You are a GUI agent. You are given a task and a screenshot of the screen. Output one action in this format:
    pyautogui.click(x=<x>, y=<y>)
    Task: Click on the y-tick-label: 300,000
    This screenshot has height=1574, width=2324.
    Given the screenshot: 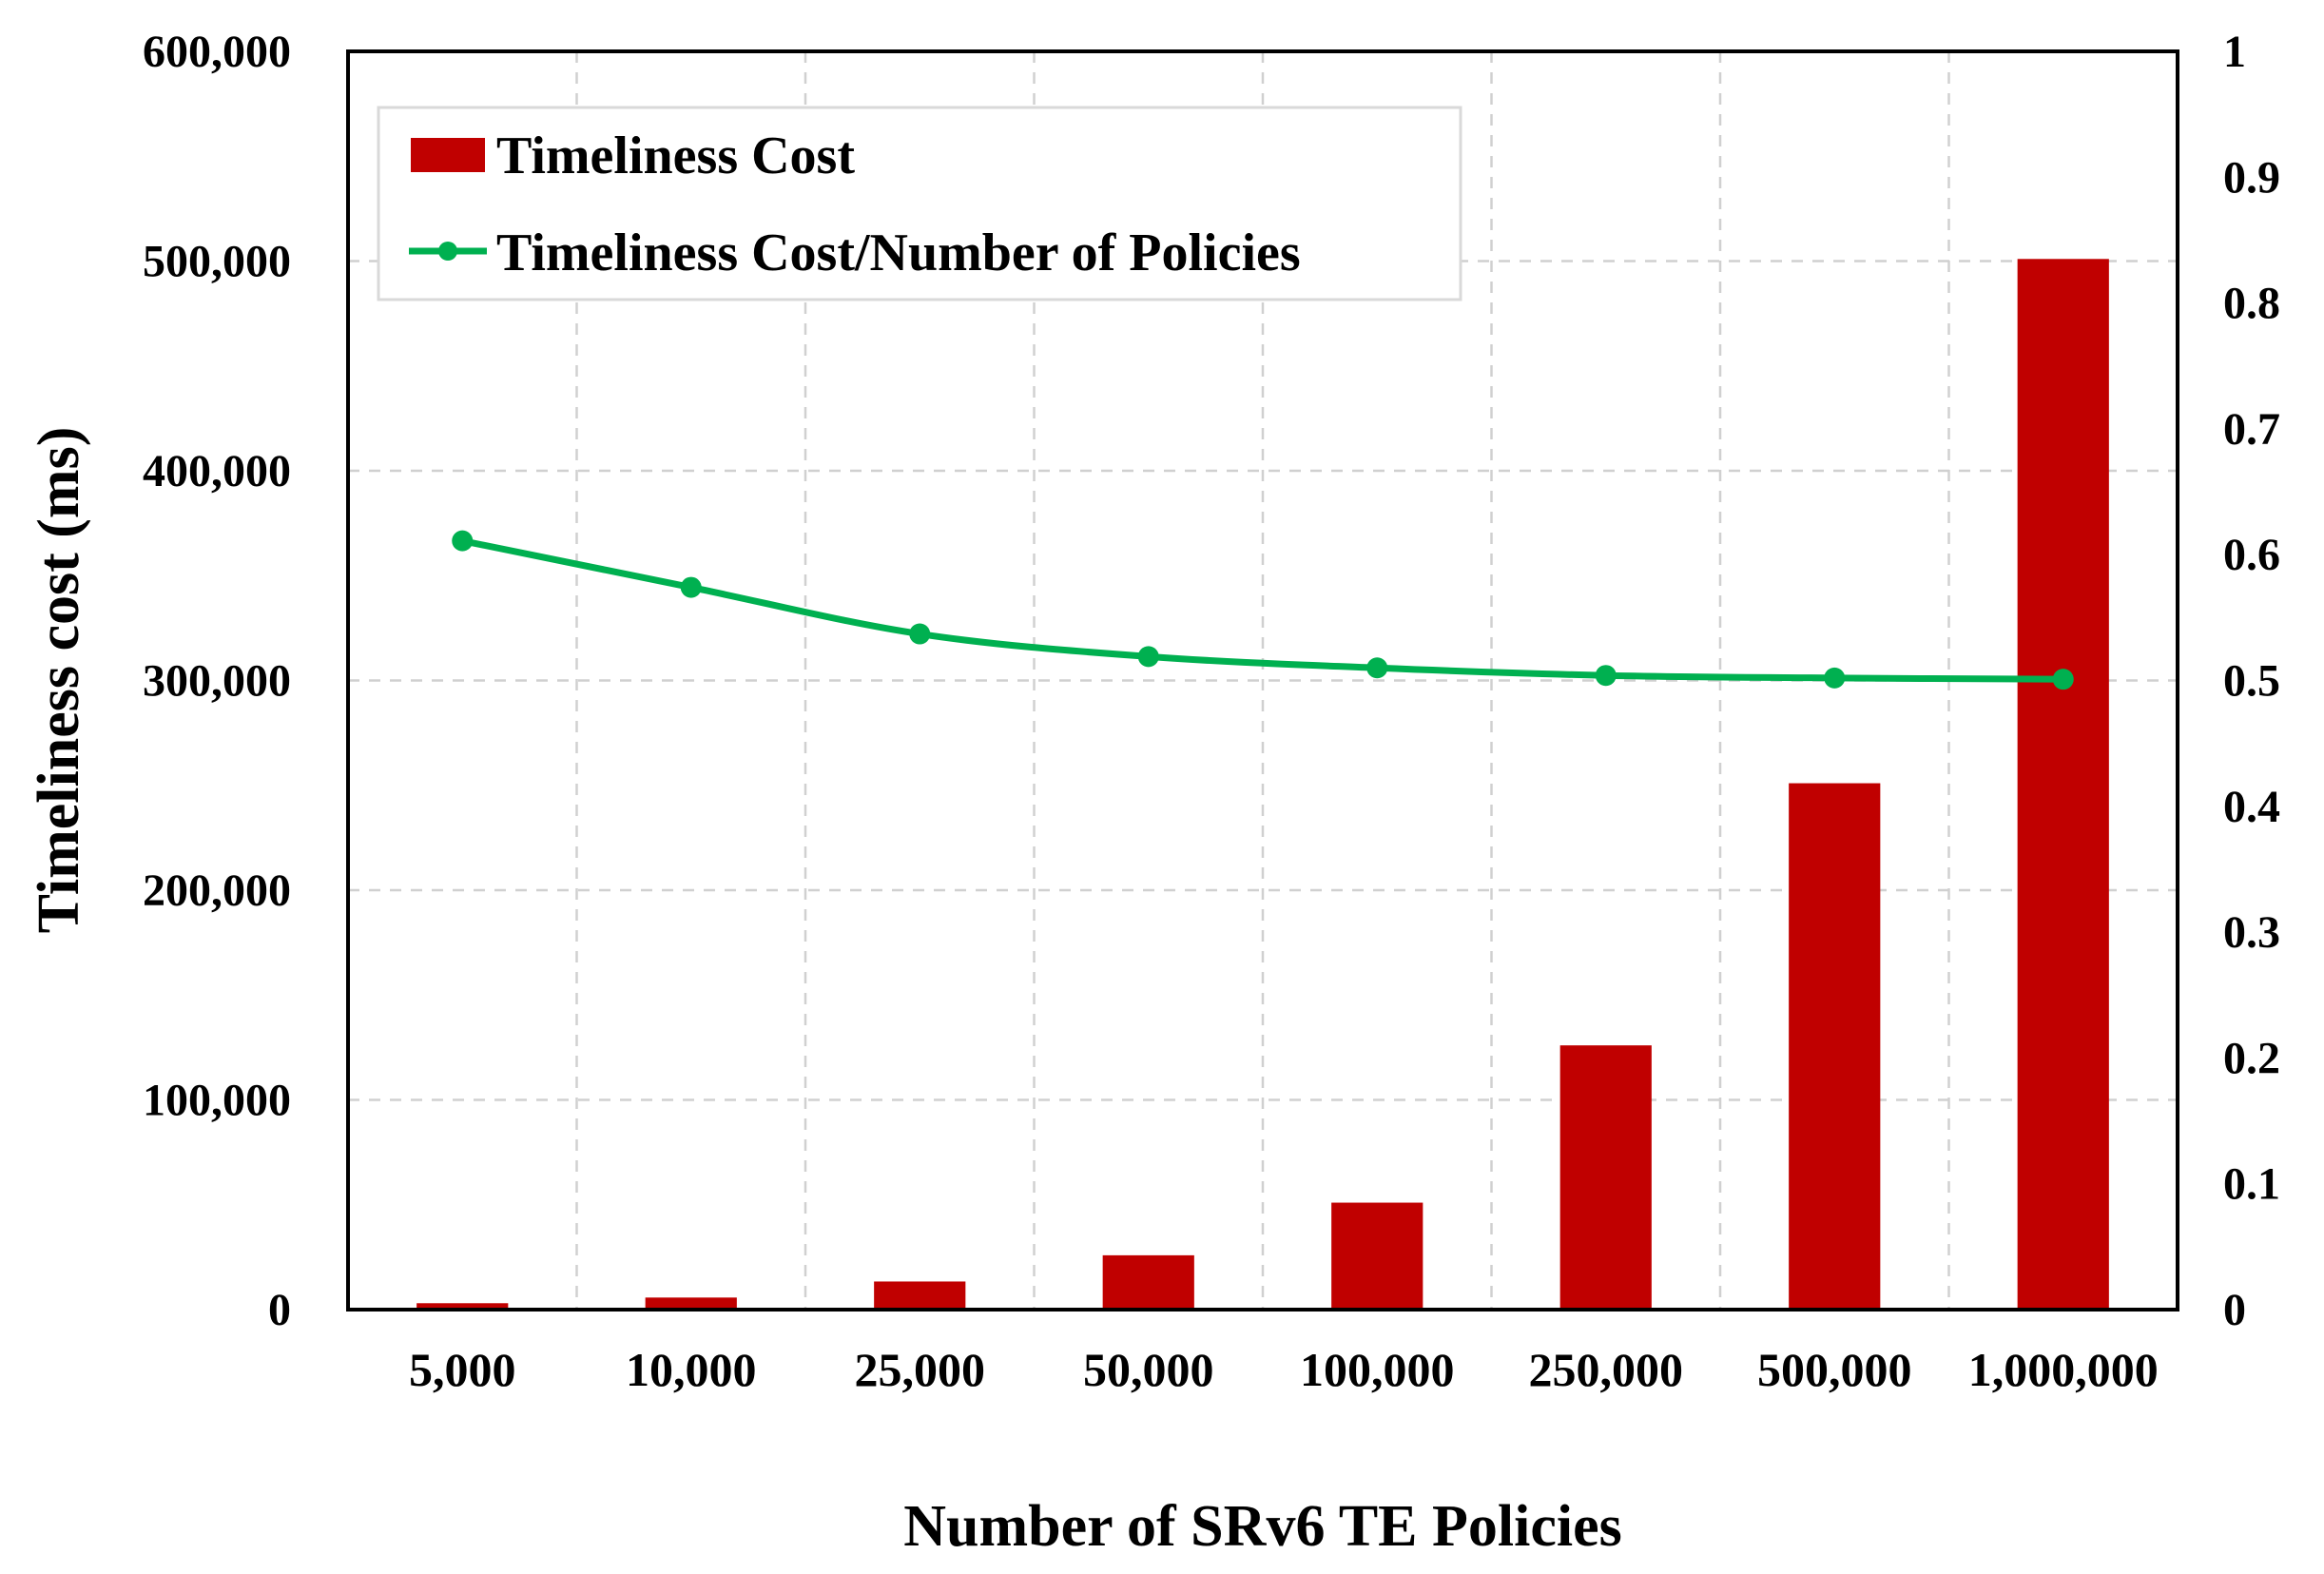 What is the action you would take?
    pyautogui.click(x=217, y=681)
    